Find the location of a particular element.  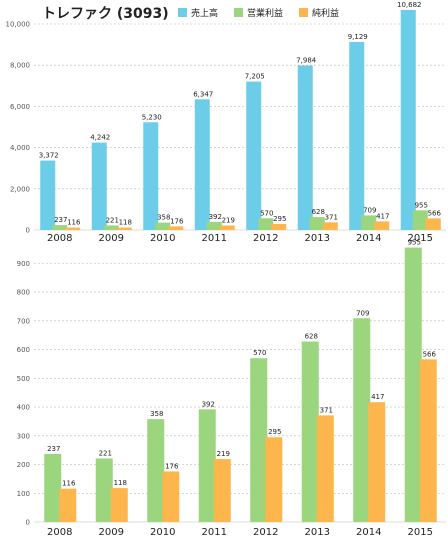

panel2-ytick-label: 400 is located at coordinates (23, 408).